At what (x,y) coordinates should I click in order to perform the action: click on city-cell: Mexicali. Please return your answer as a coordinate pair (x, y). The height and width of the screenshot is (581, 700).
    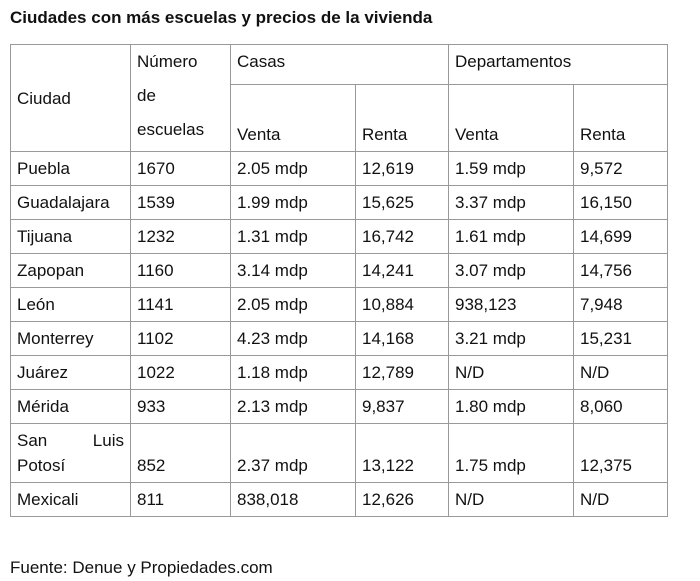
    Looking at the image, I should click on (70, 499).